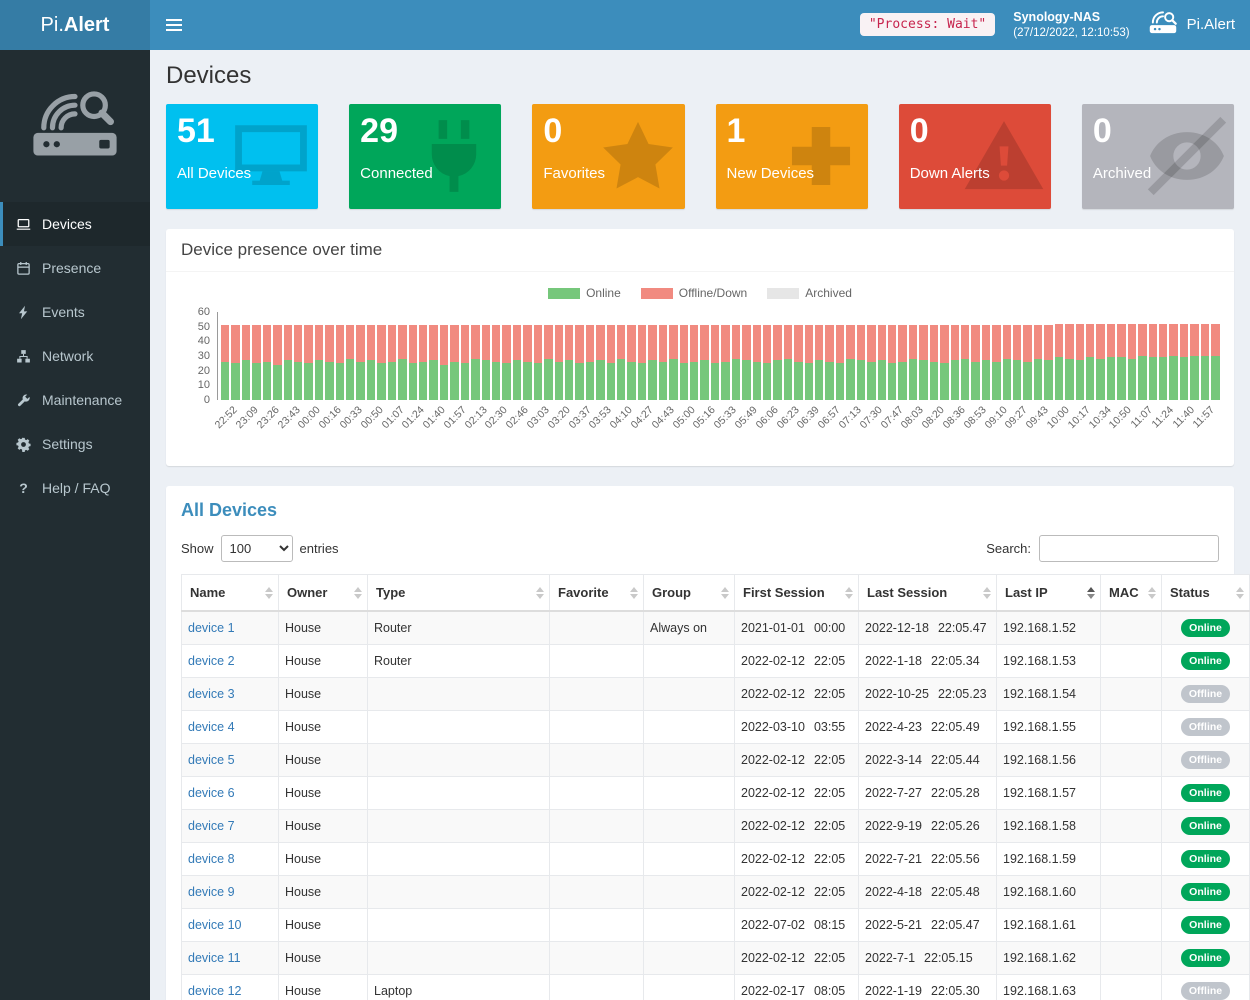 Image resolution: width=1250 pixels, height=1000 pixels. Describe the element at coordinates (1048, 958) in the screenshot. I see `last-ip-cell: 192.168.1.62` at that location.